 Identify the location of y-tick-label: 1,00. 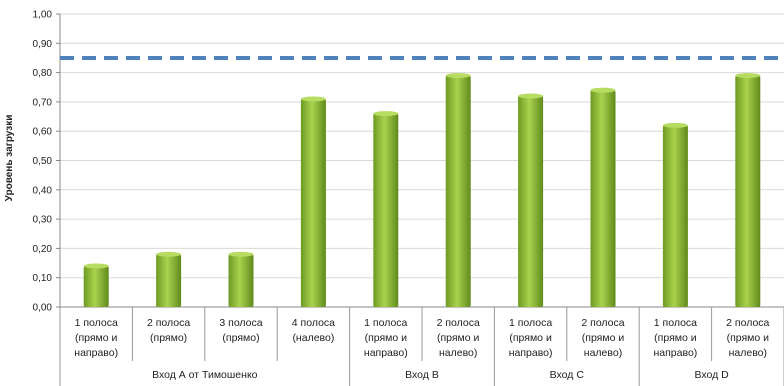
(43, 15).